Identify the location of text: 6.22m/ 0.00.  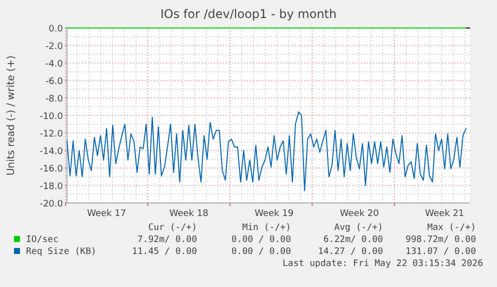
(353, 240).